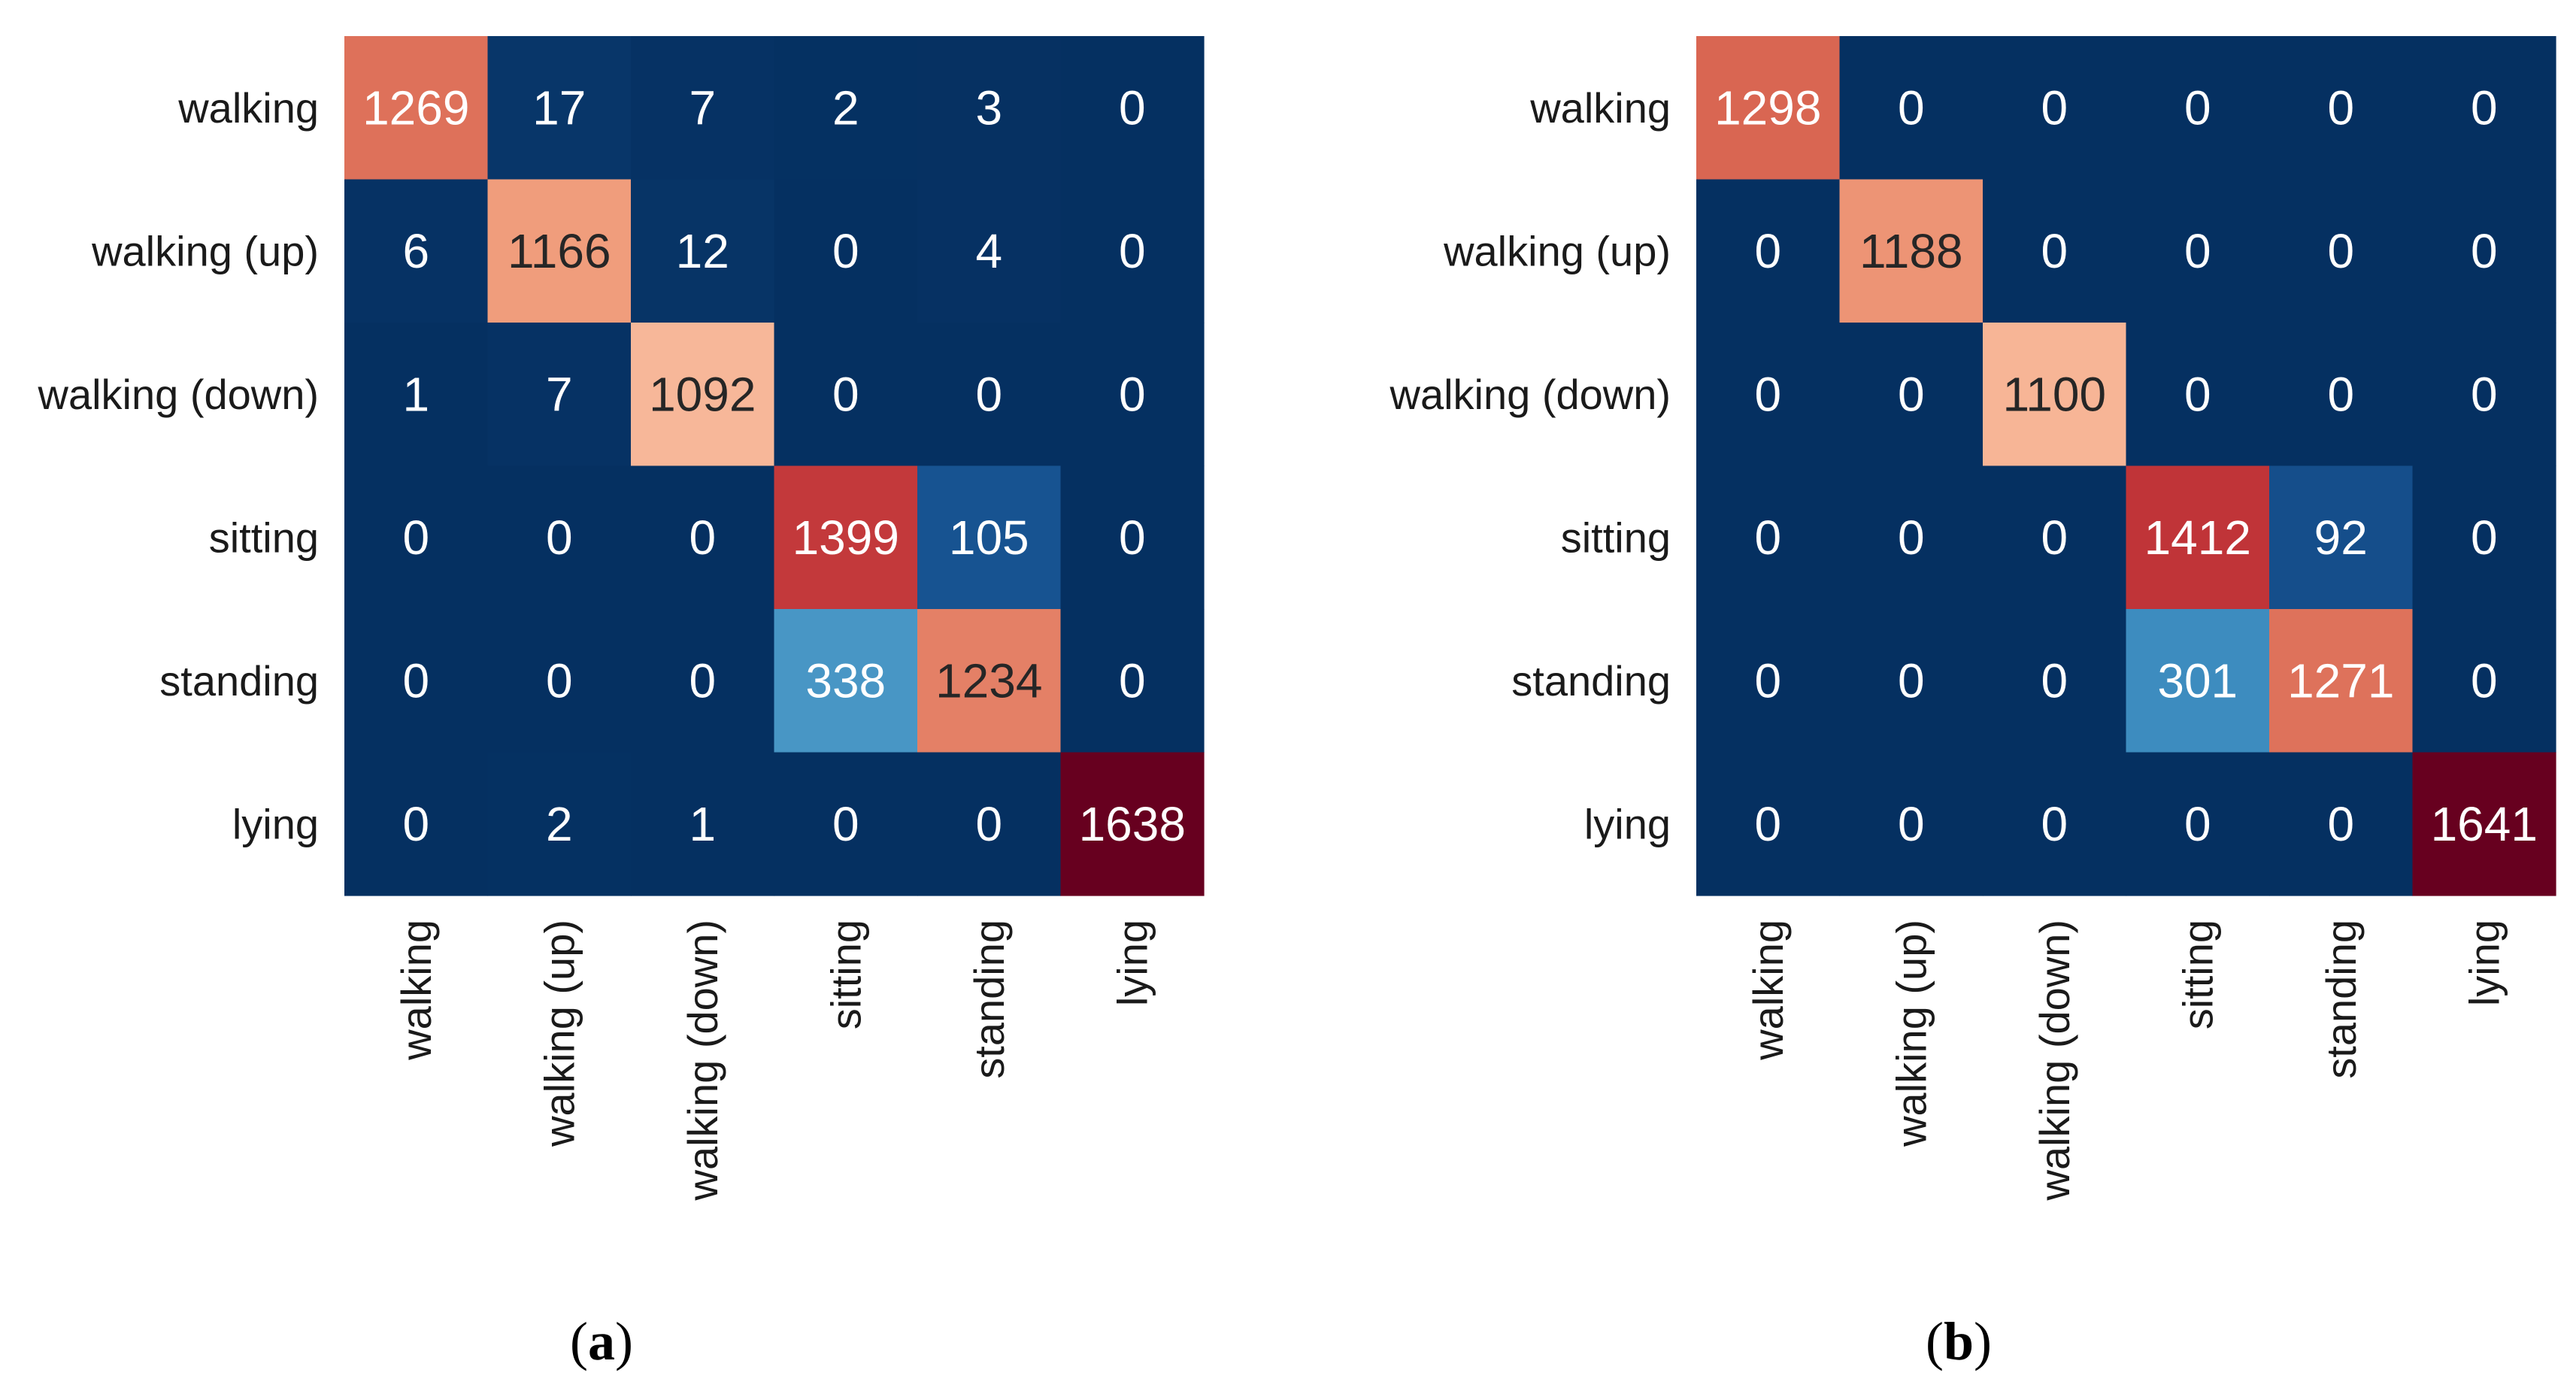 This screenshot has height=1388, width=2576. What do you see at coordinates (559, 251) in the screenshot?
I see `cell-a-r1-c1` at bounding box center [559, 251].